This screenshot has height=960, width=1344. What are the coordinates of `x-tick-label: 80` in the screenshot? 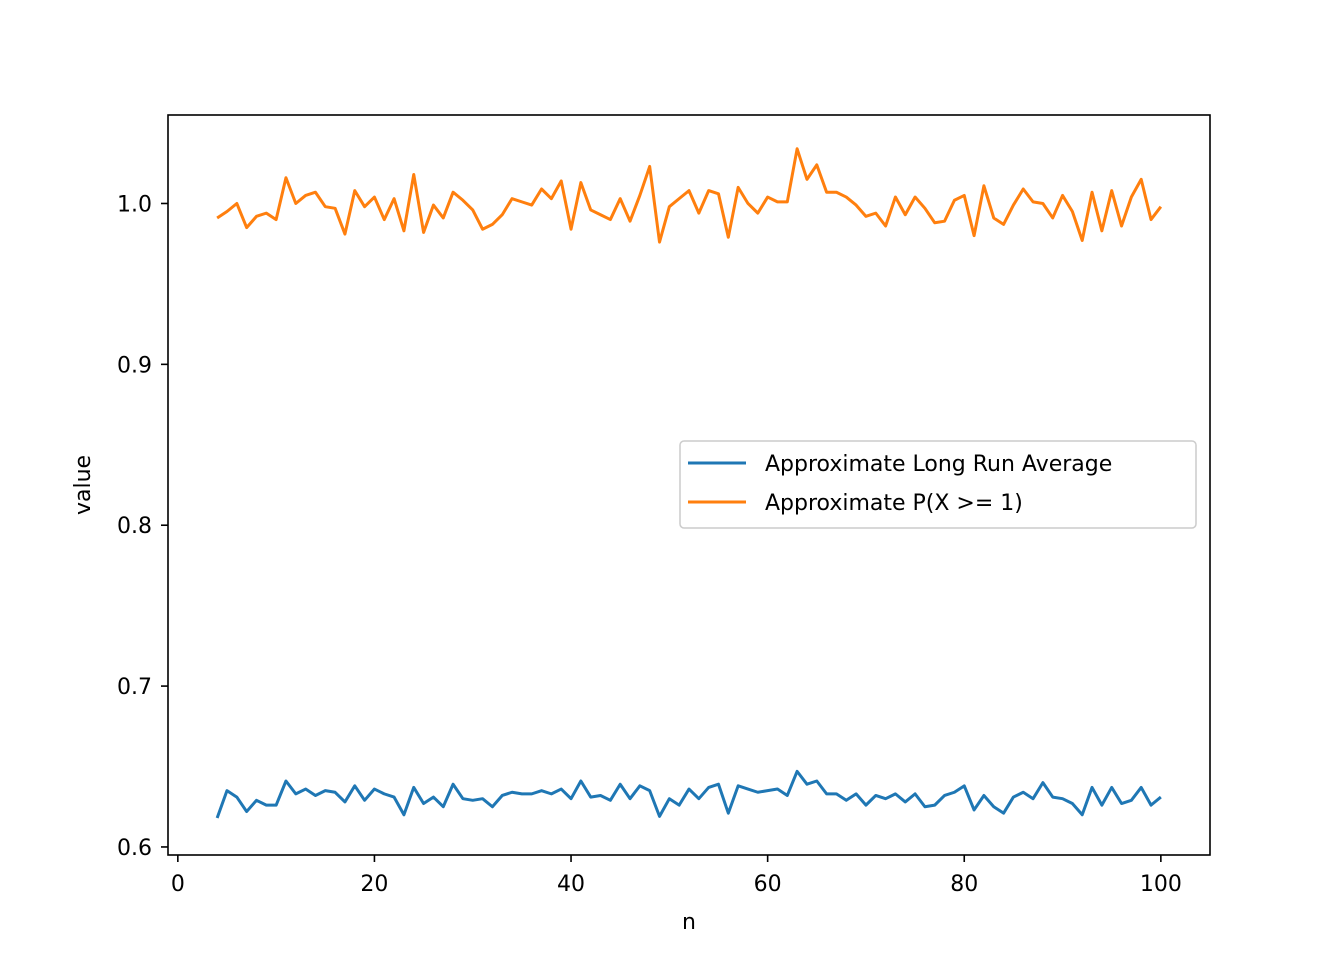 It's located at (964, 884).